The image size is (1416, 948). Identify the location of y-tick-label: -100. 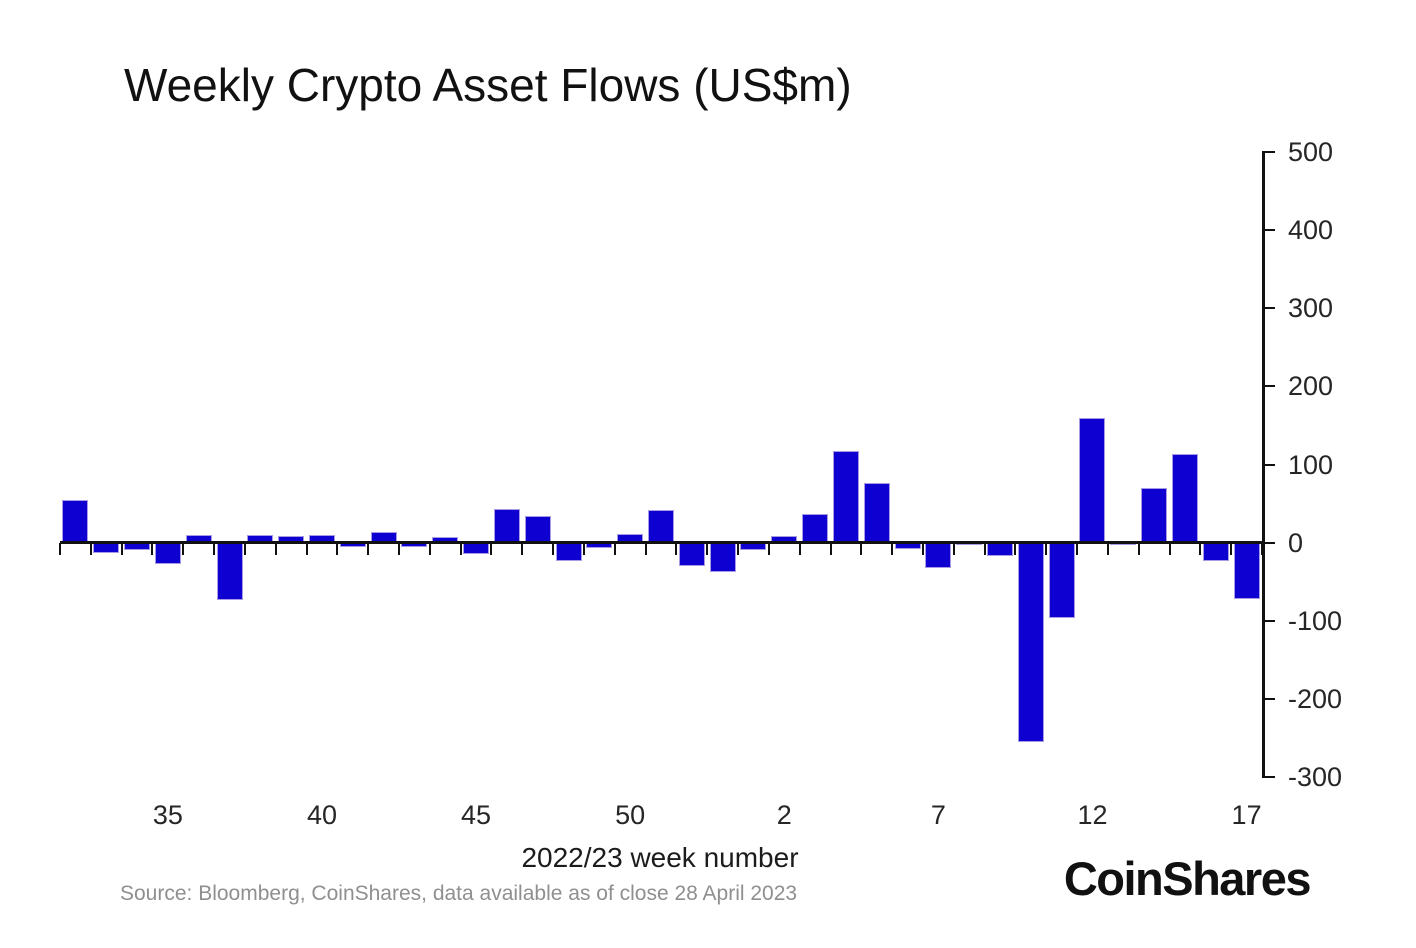
(1315, 620).